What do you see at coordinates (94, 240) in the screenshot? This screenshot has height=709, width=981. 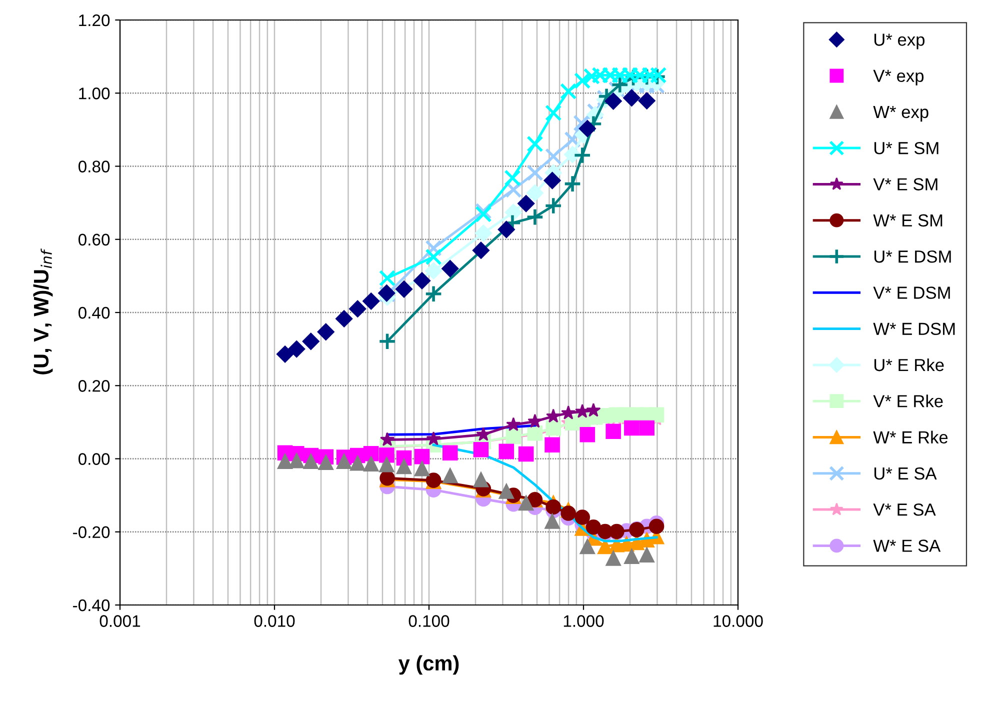 I see `y-tick-label: 0.60` at bounding box center [94, 240].